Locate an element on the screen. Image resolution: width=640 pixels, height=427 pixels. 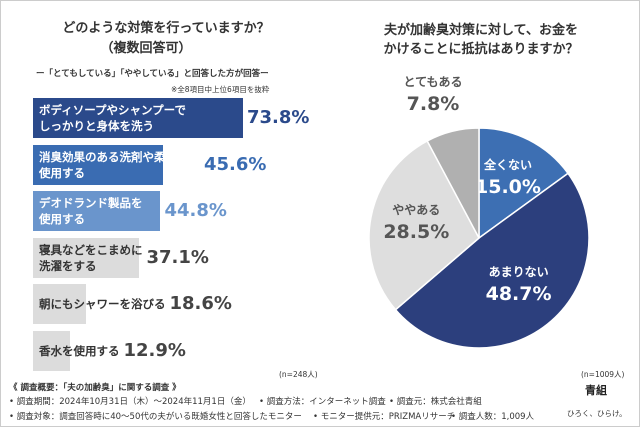
value-label: 73.8% is located at coordinates (278, 117).